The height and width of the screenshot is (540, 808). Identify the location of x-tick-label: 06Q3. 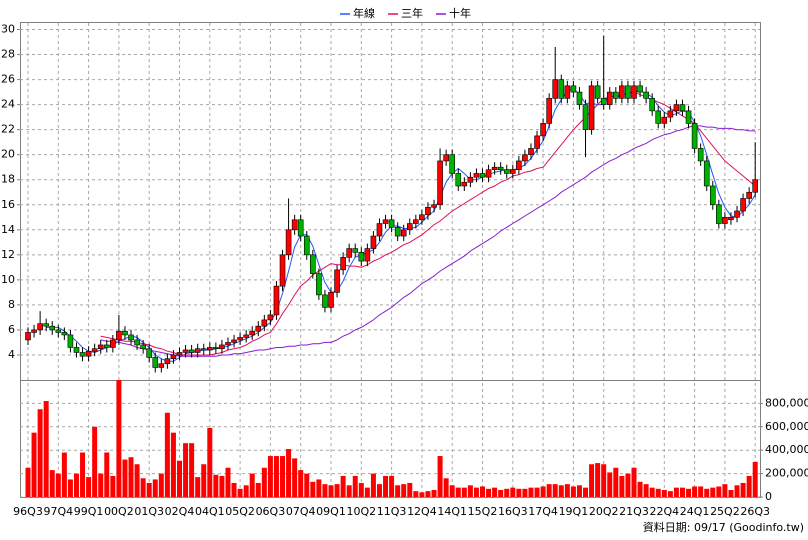
(271, 511).